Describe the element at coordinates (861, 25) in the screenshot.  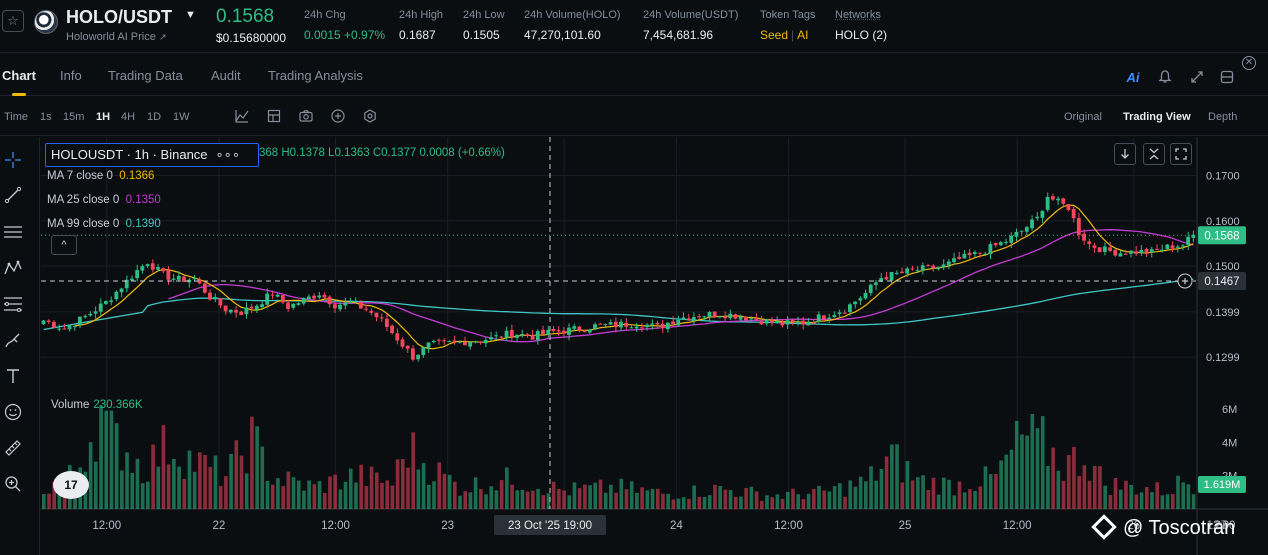
I see `stat-networks: Networks HOLO (2)` at that location.